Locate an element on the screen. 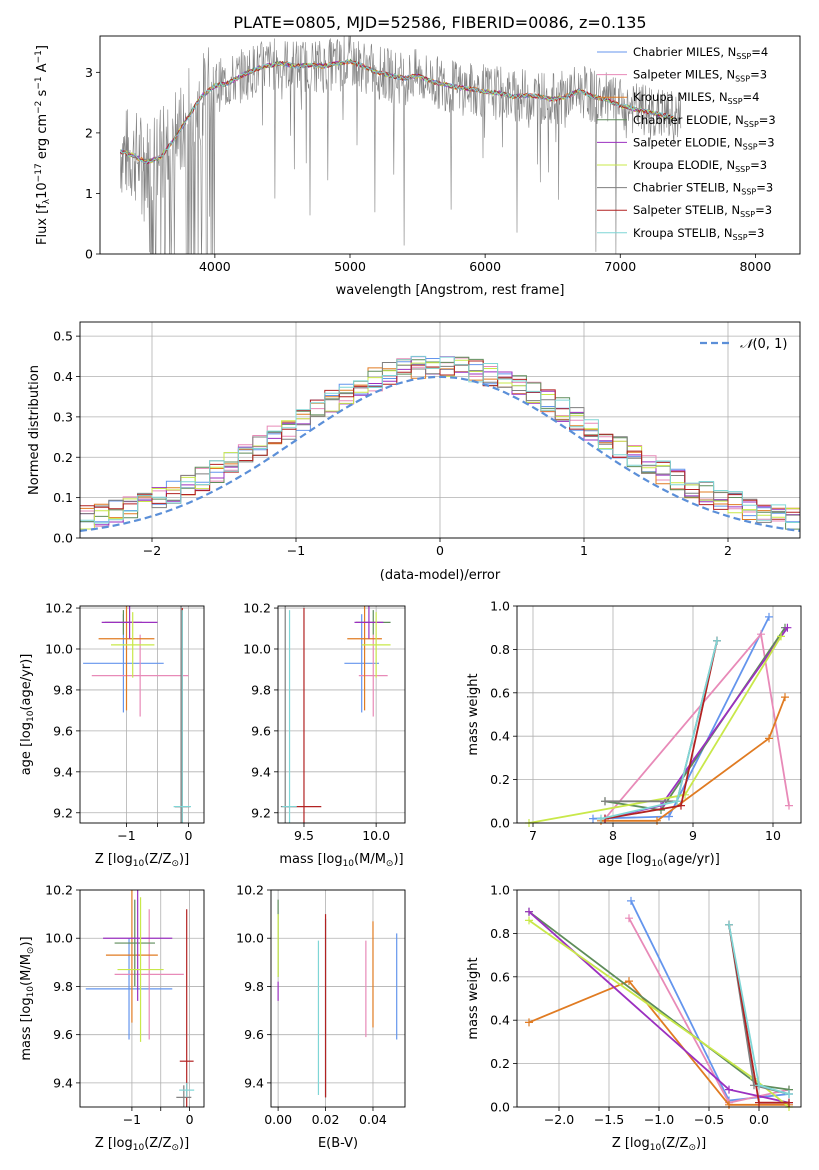 This screenshot has height=1170, width=819. y-tick-label: 10.2 is located at coordinates (257, 608).